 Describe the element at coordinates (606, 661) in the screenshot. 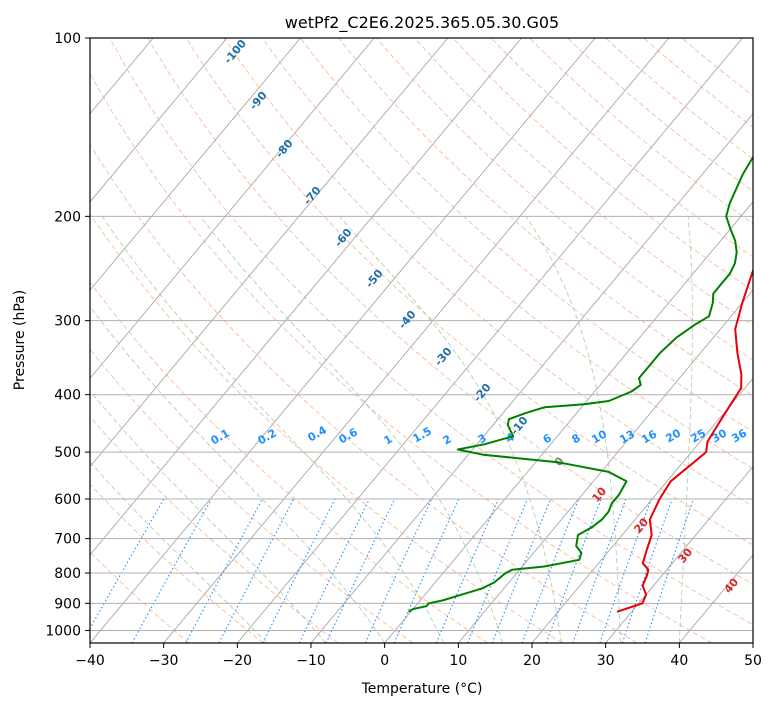

I see `x-tick-label: 30` at that location.